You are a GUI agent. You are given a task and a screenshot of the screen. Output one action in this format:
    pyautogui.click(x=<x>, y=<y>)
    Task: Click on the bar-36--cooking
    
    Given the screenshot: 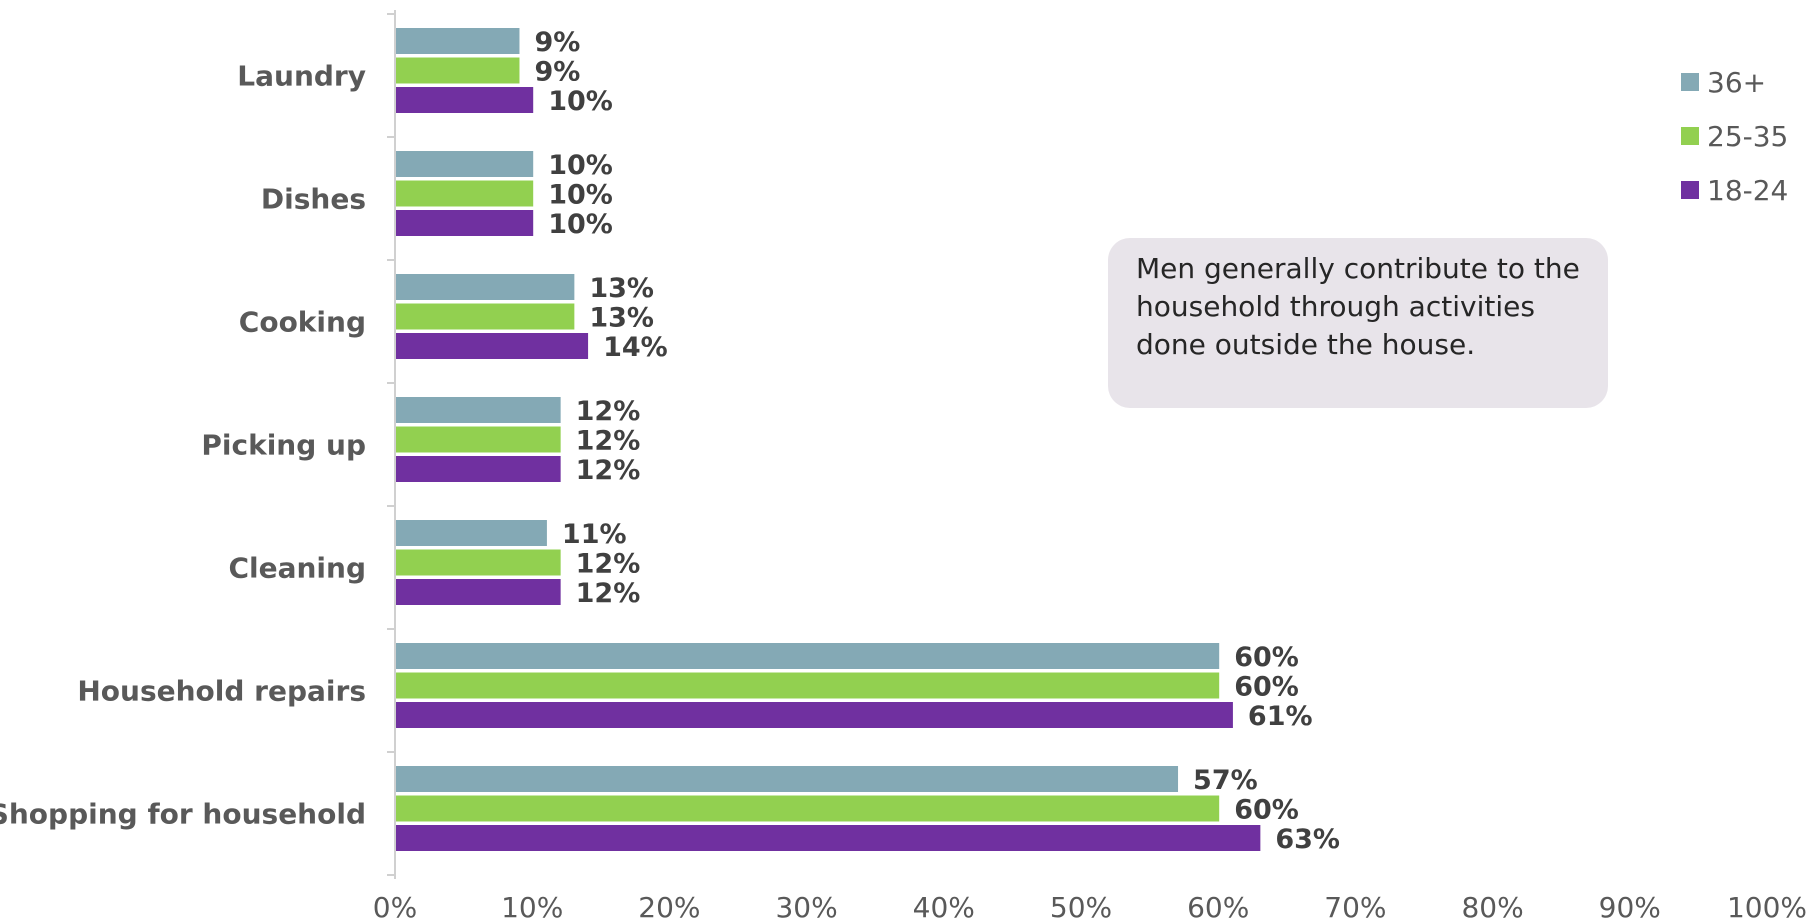 What is the action you would take?
    pyautogui.click(x=485, y=287)
    